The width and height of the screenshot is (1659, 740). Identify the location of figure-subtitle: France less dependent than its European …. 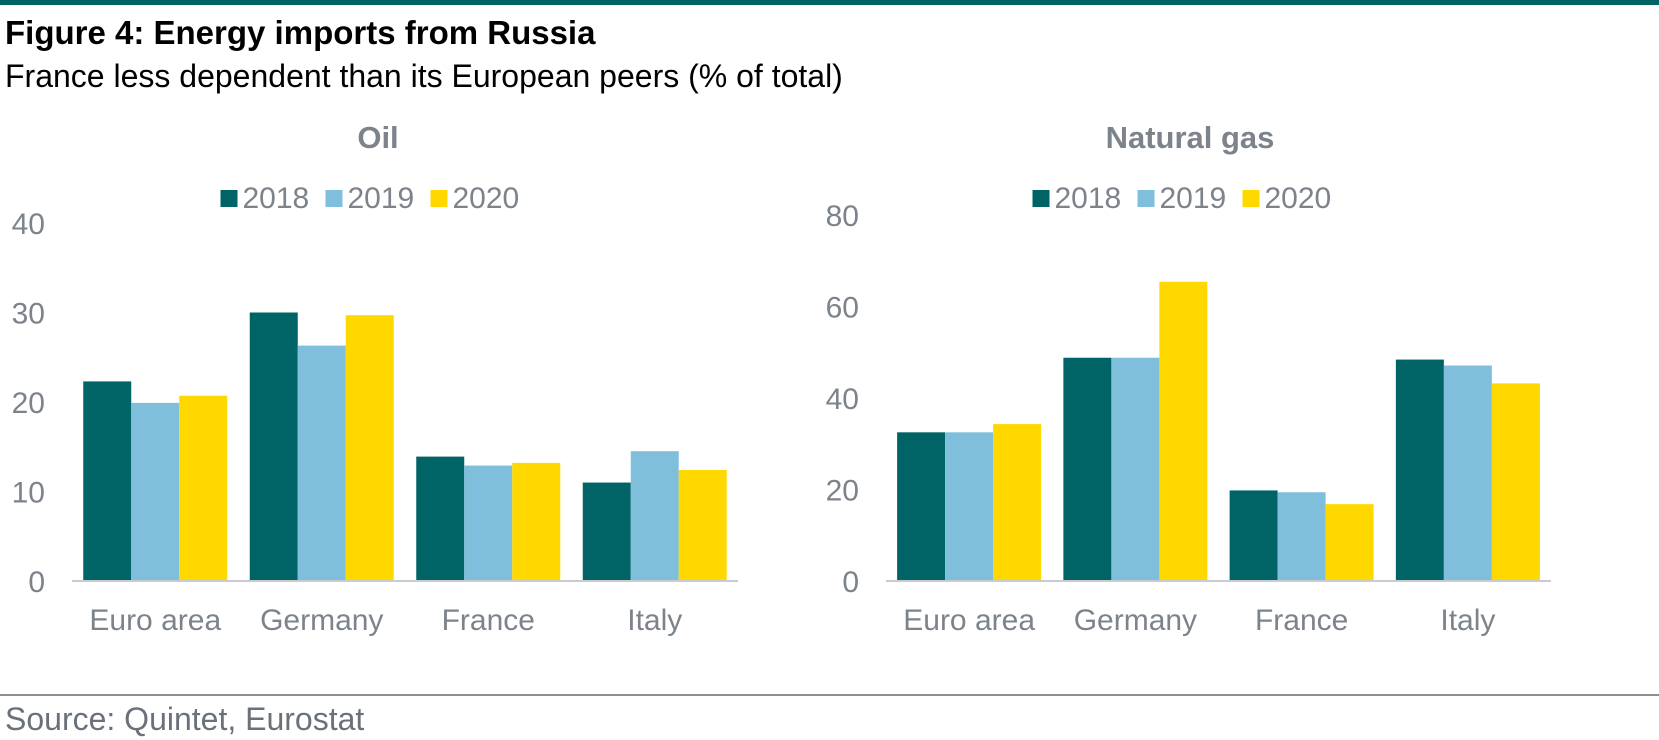
(424, 76).